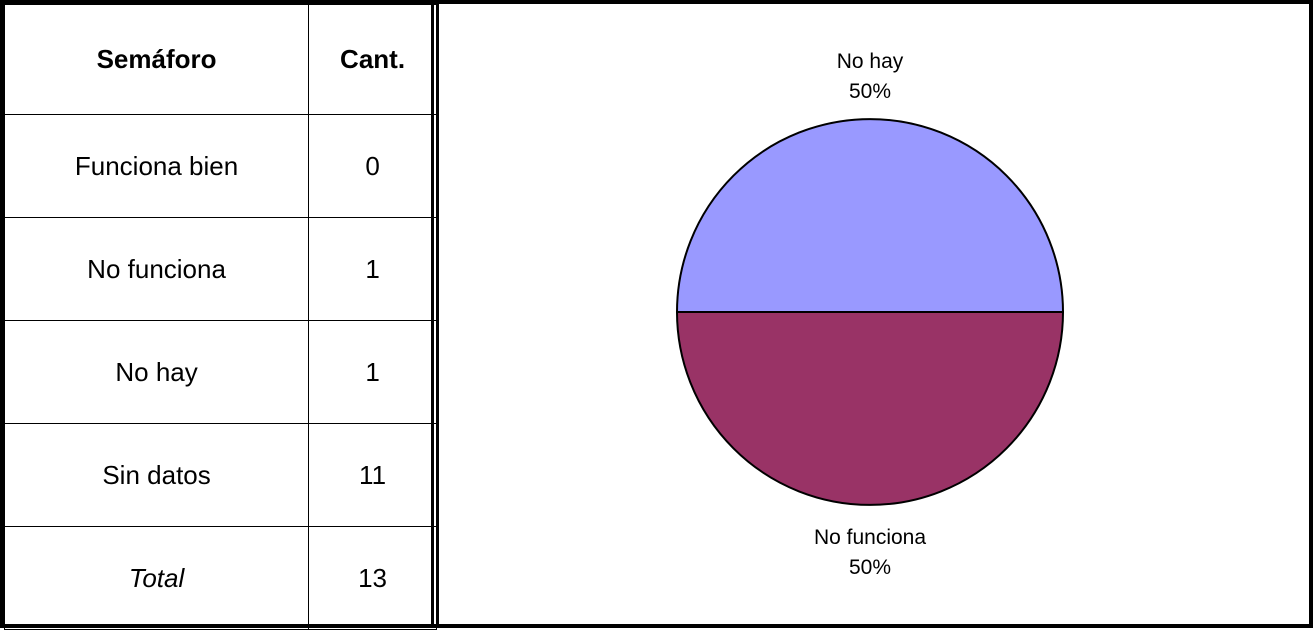  Describe the element at coordinates (157, 372) in the screenshot. I see `row-label: No hay` at that location.